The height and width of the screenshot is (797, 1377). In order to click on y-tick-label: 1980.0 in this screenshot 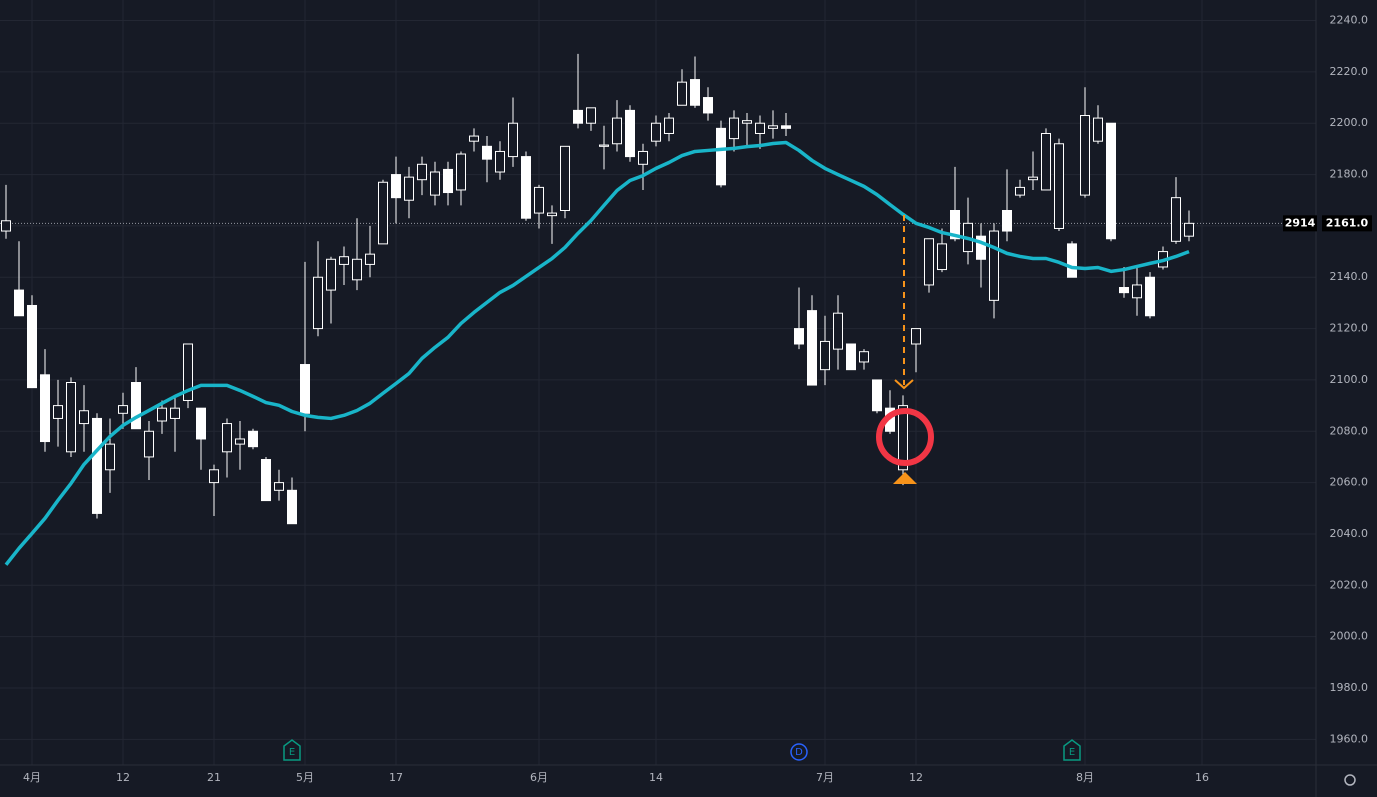, I will do `click(1349, 687)`.